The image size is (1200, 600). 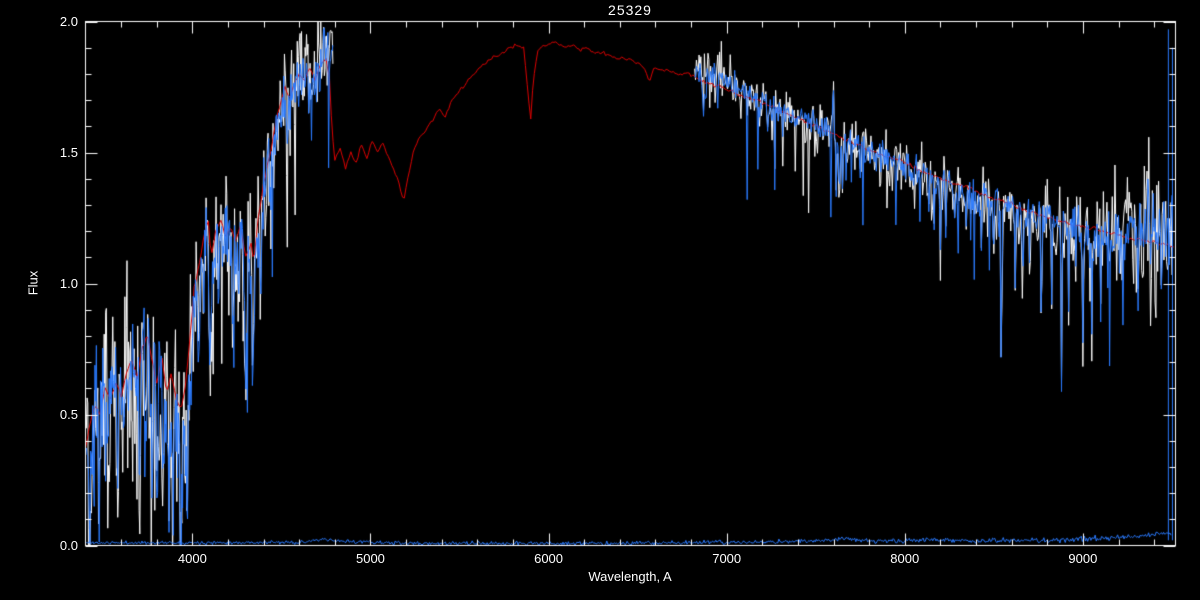 I want to click on y-tick-label: 1.0, so click(x=68, y=283).